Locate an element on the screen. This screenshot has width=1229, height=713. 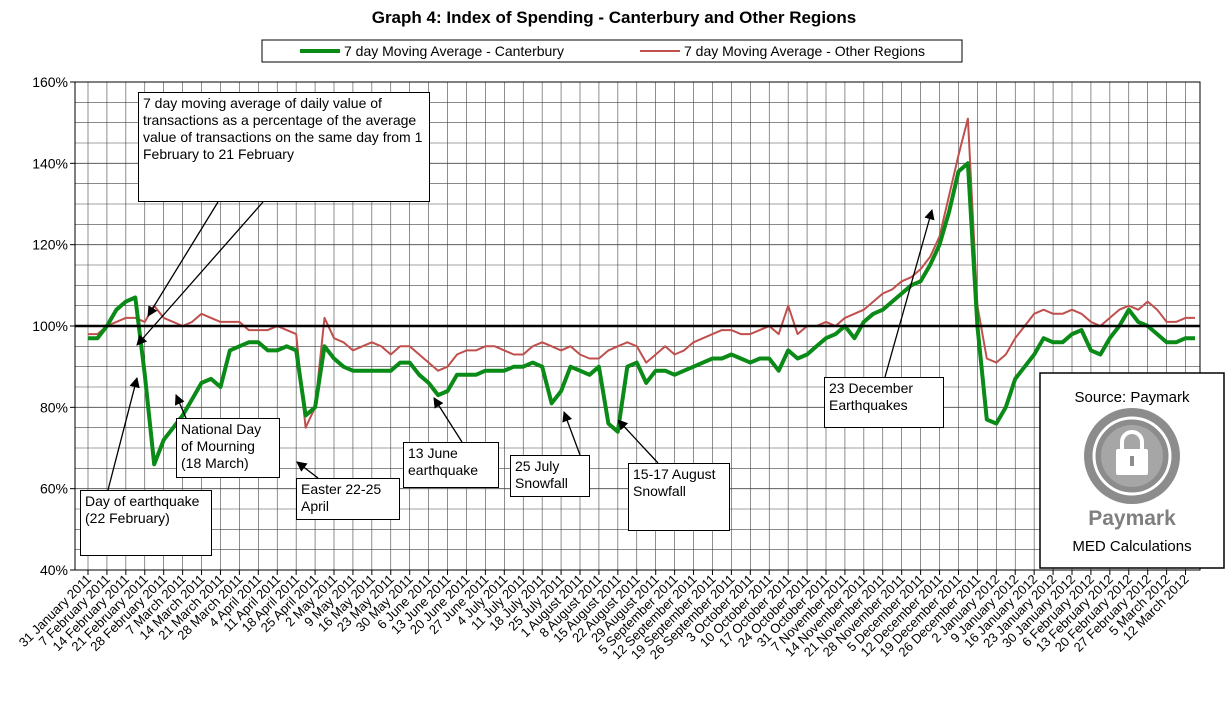
legend-label: 7 day Moving Average - Canterbury is located at coordinates (454, 51).